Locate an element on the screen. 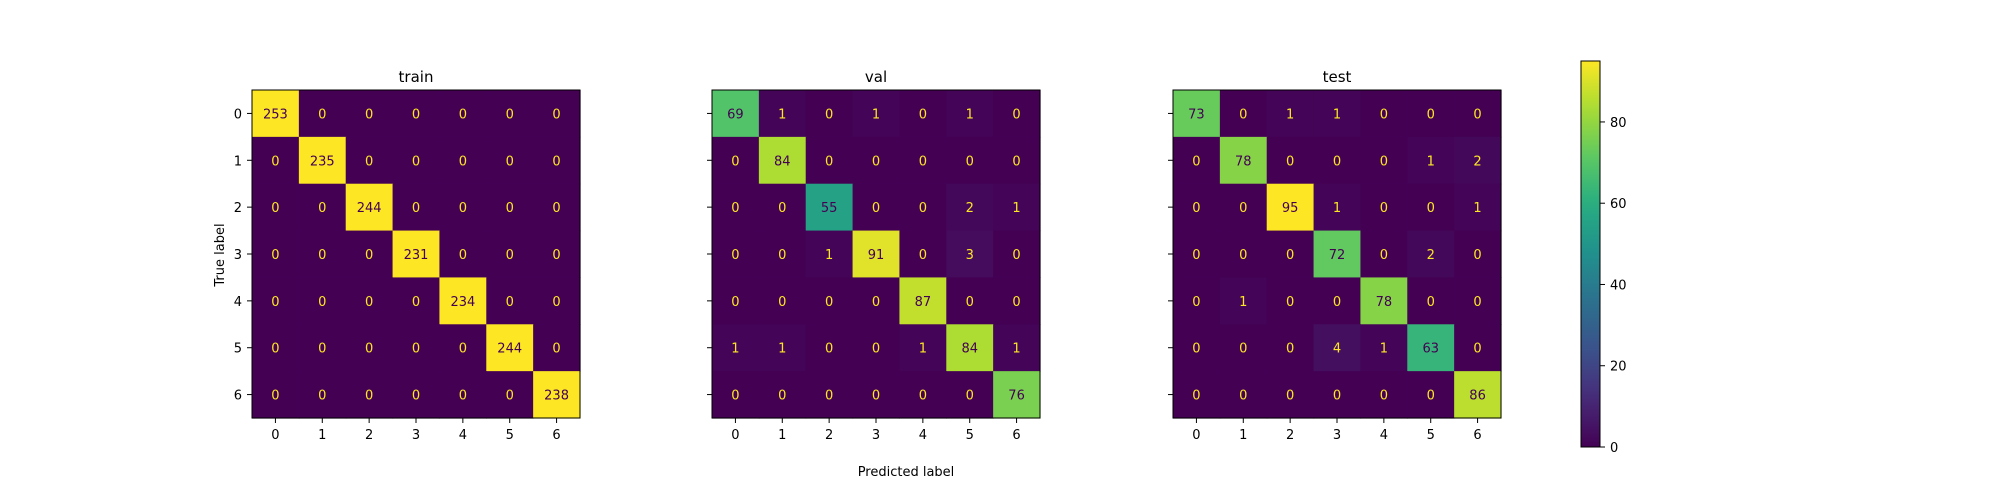  cell-value: 2 is located at coordinates (1477, 161).